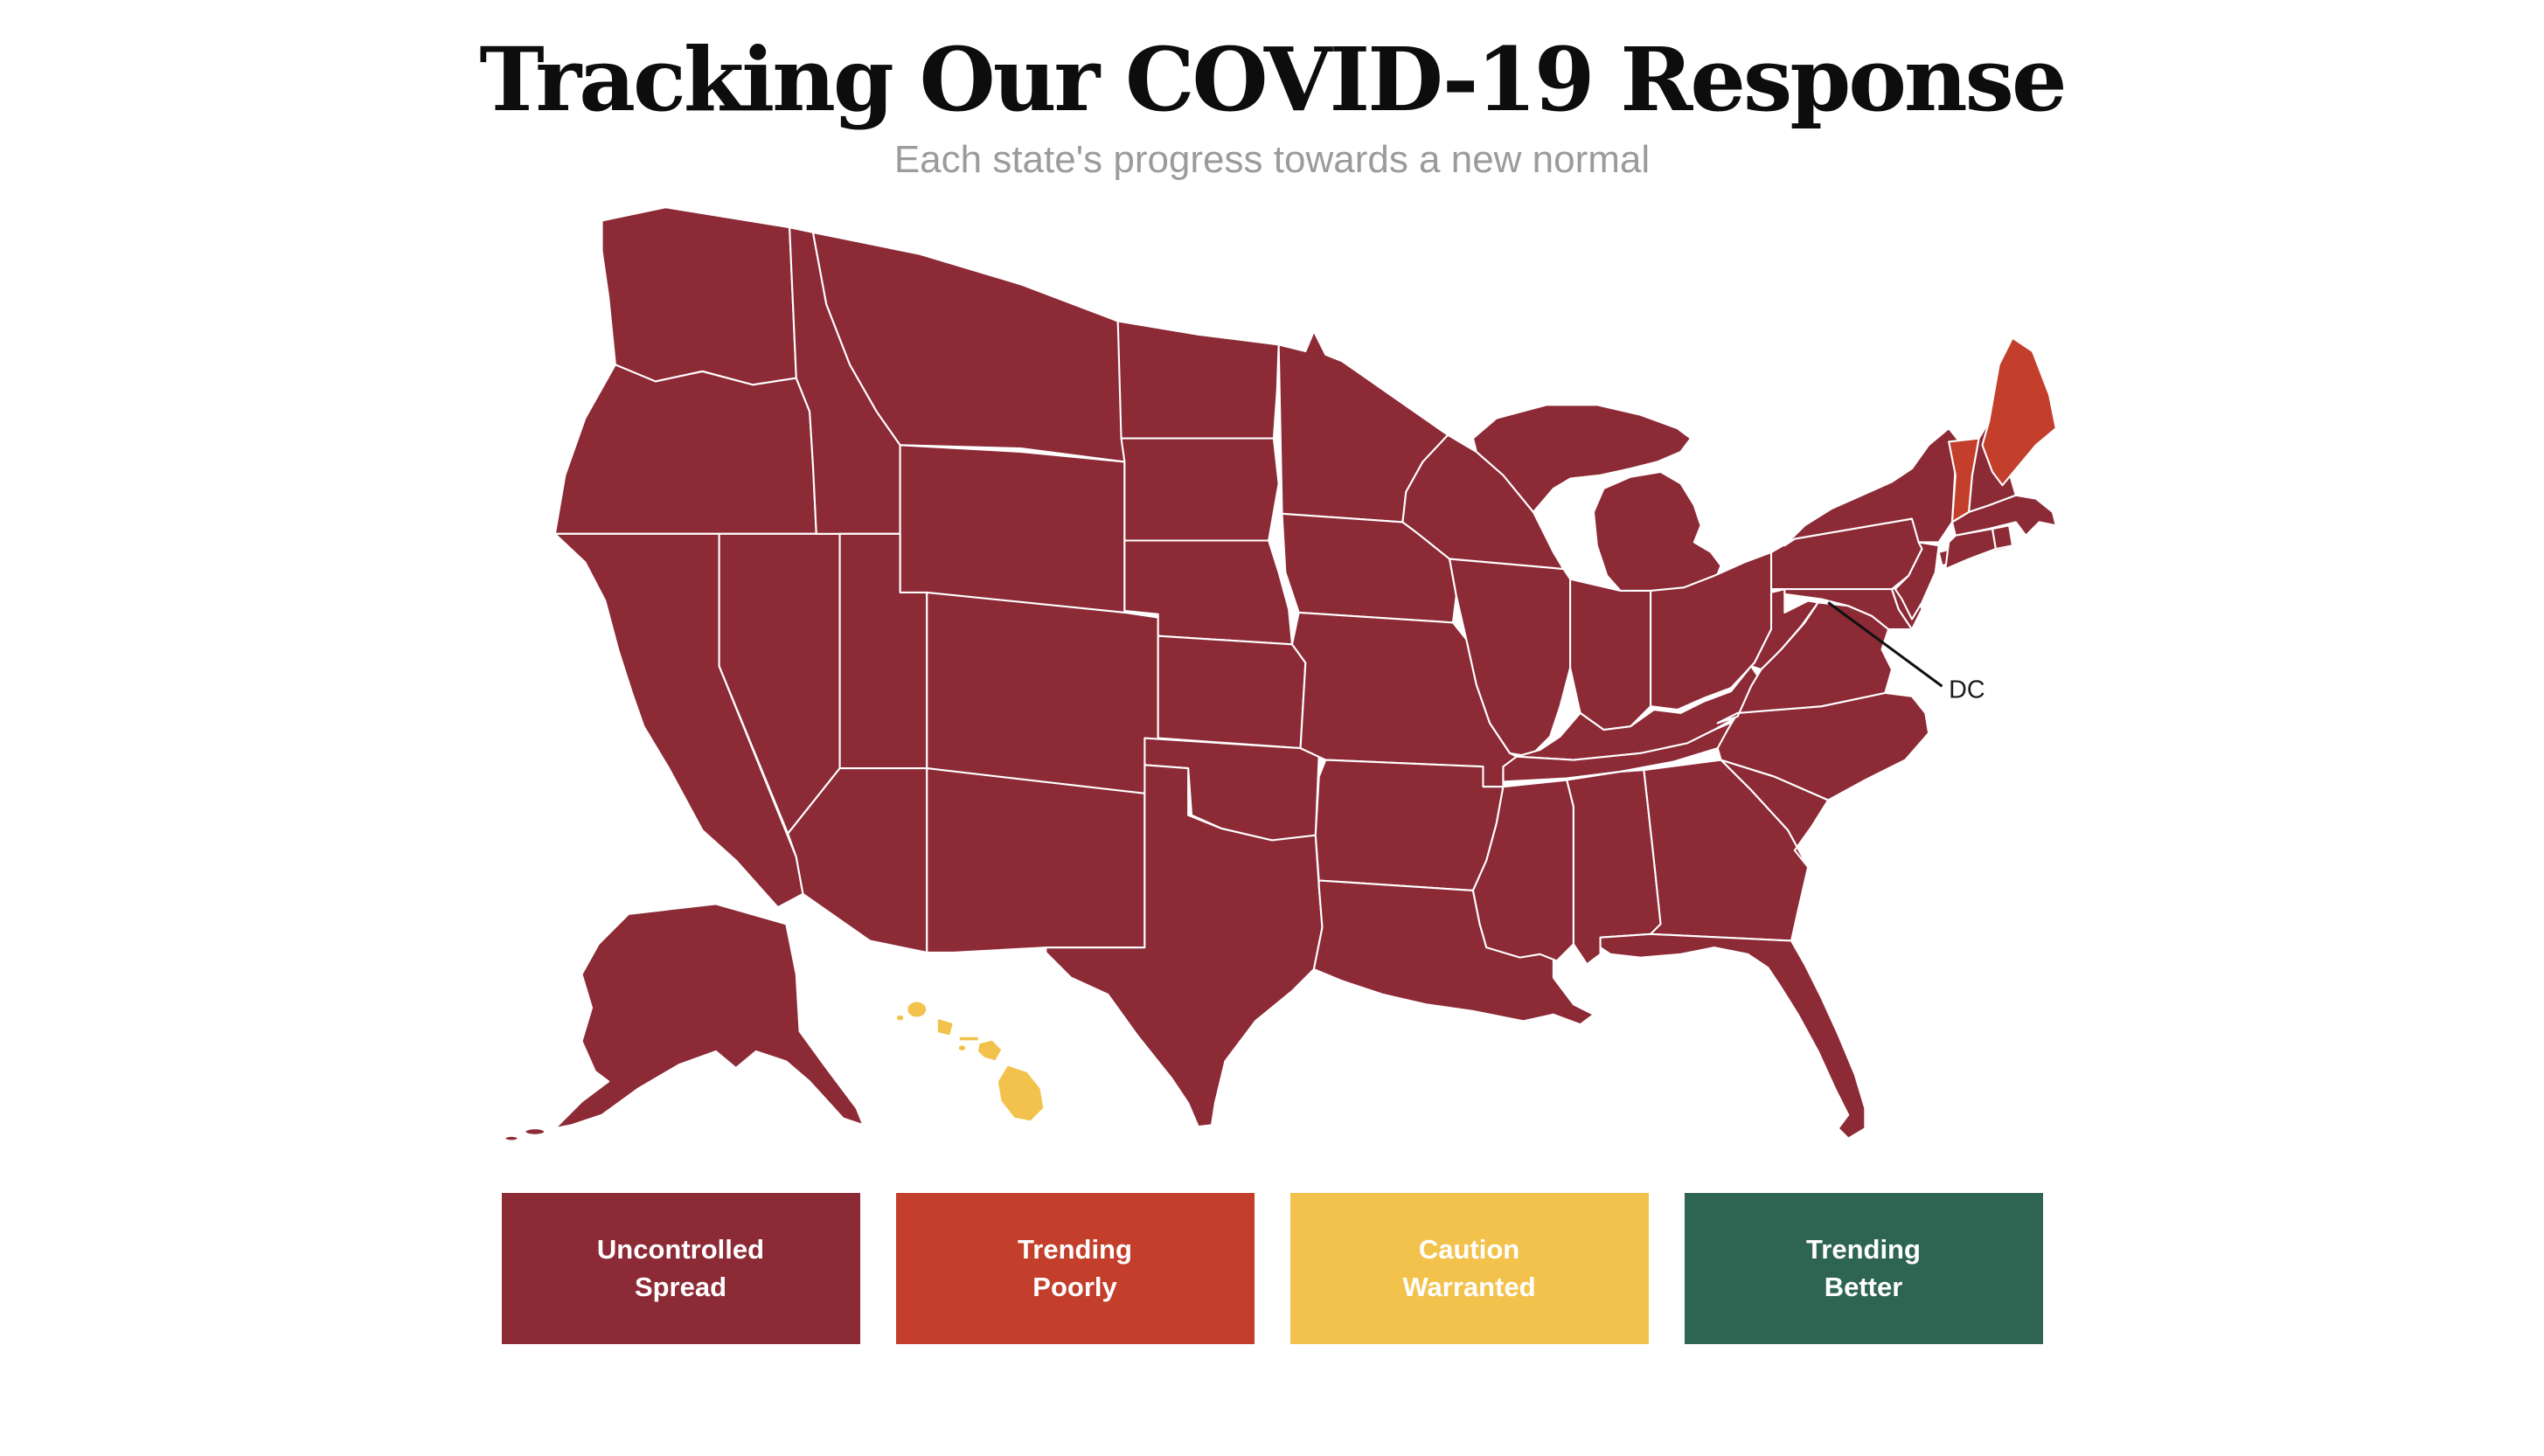 This screenshot has width=2544, height=1456. Describe the element at coordinates (1469, 1249) in the screenshot. I see `legend-label-line: Caution` at that location.